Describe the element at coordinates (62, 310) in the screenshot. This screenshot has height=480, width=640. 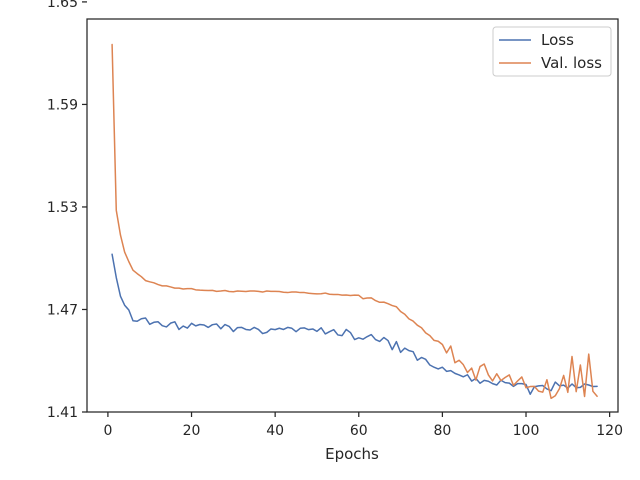
I see `y-tick-label: 1.47` at that location.